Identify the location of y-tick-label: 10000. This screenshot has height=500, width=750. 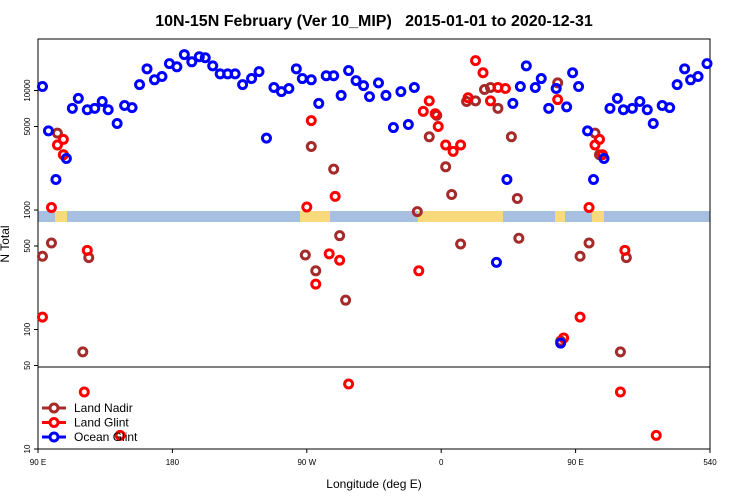
(27, 90).